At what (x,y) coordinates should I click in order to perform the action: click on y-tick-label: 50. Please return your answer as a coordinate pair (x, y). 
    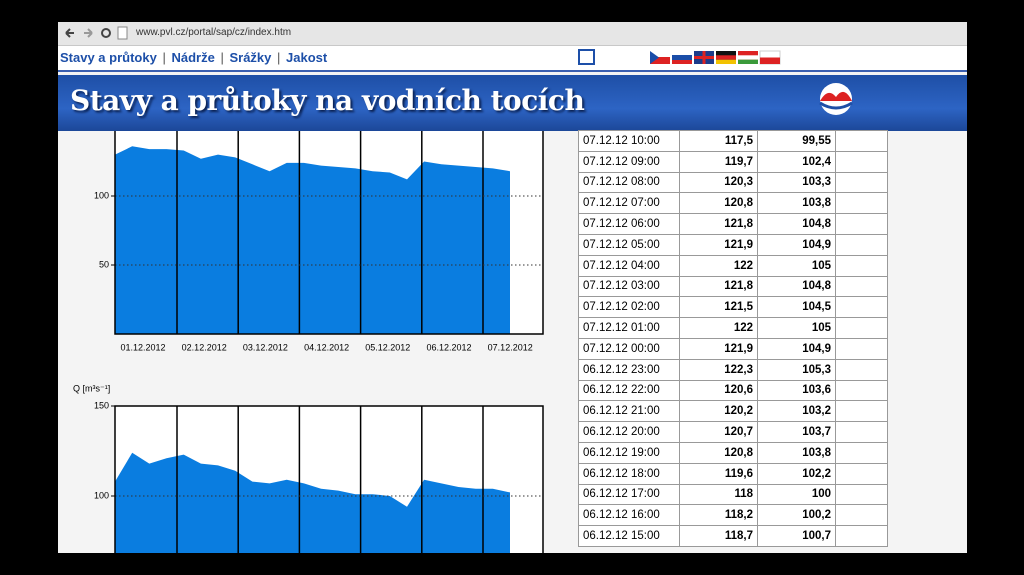
    Looking at the image, I should click on (104, 264).